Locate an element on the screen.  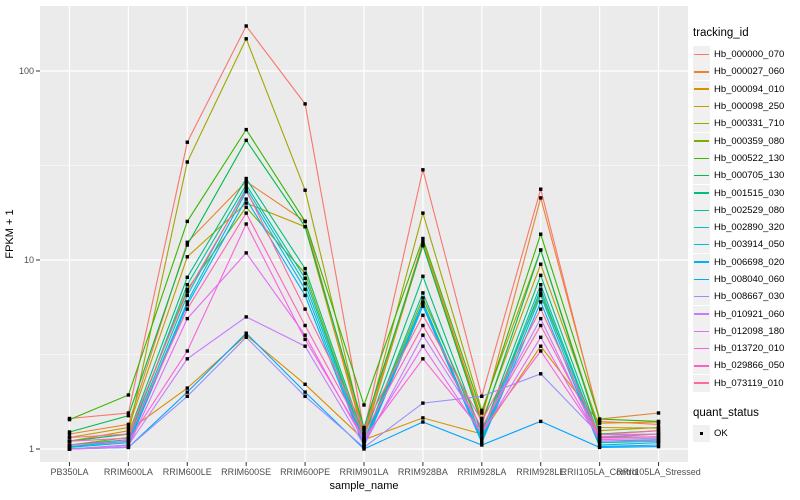
legend-item-Hb_000522_130: Hb_000522_130 is located at coordinates (746, 158).